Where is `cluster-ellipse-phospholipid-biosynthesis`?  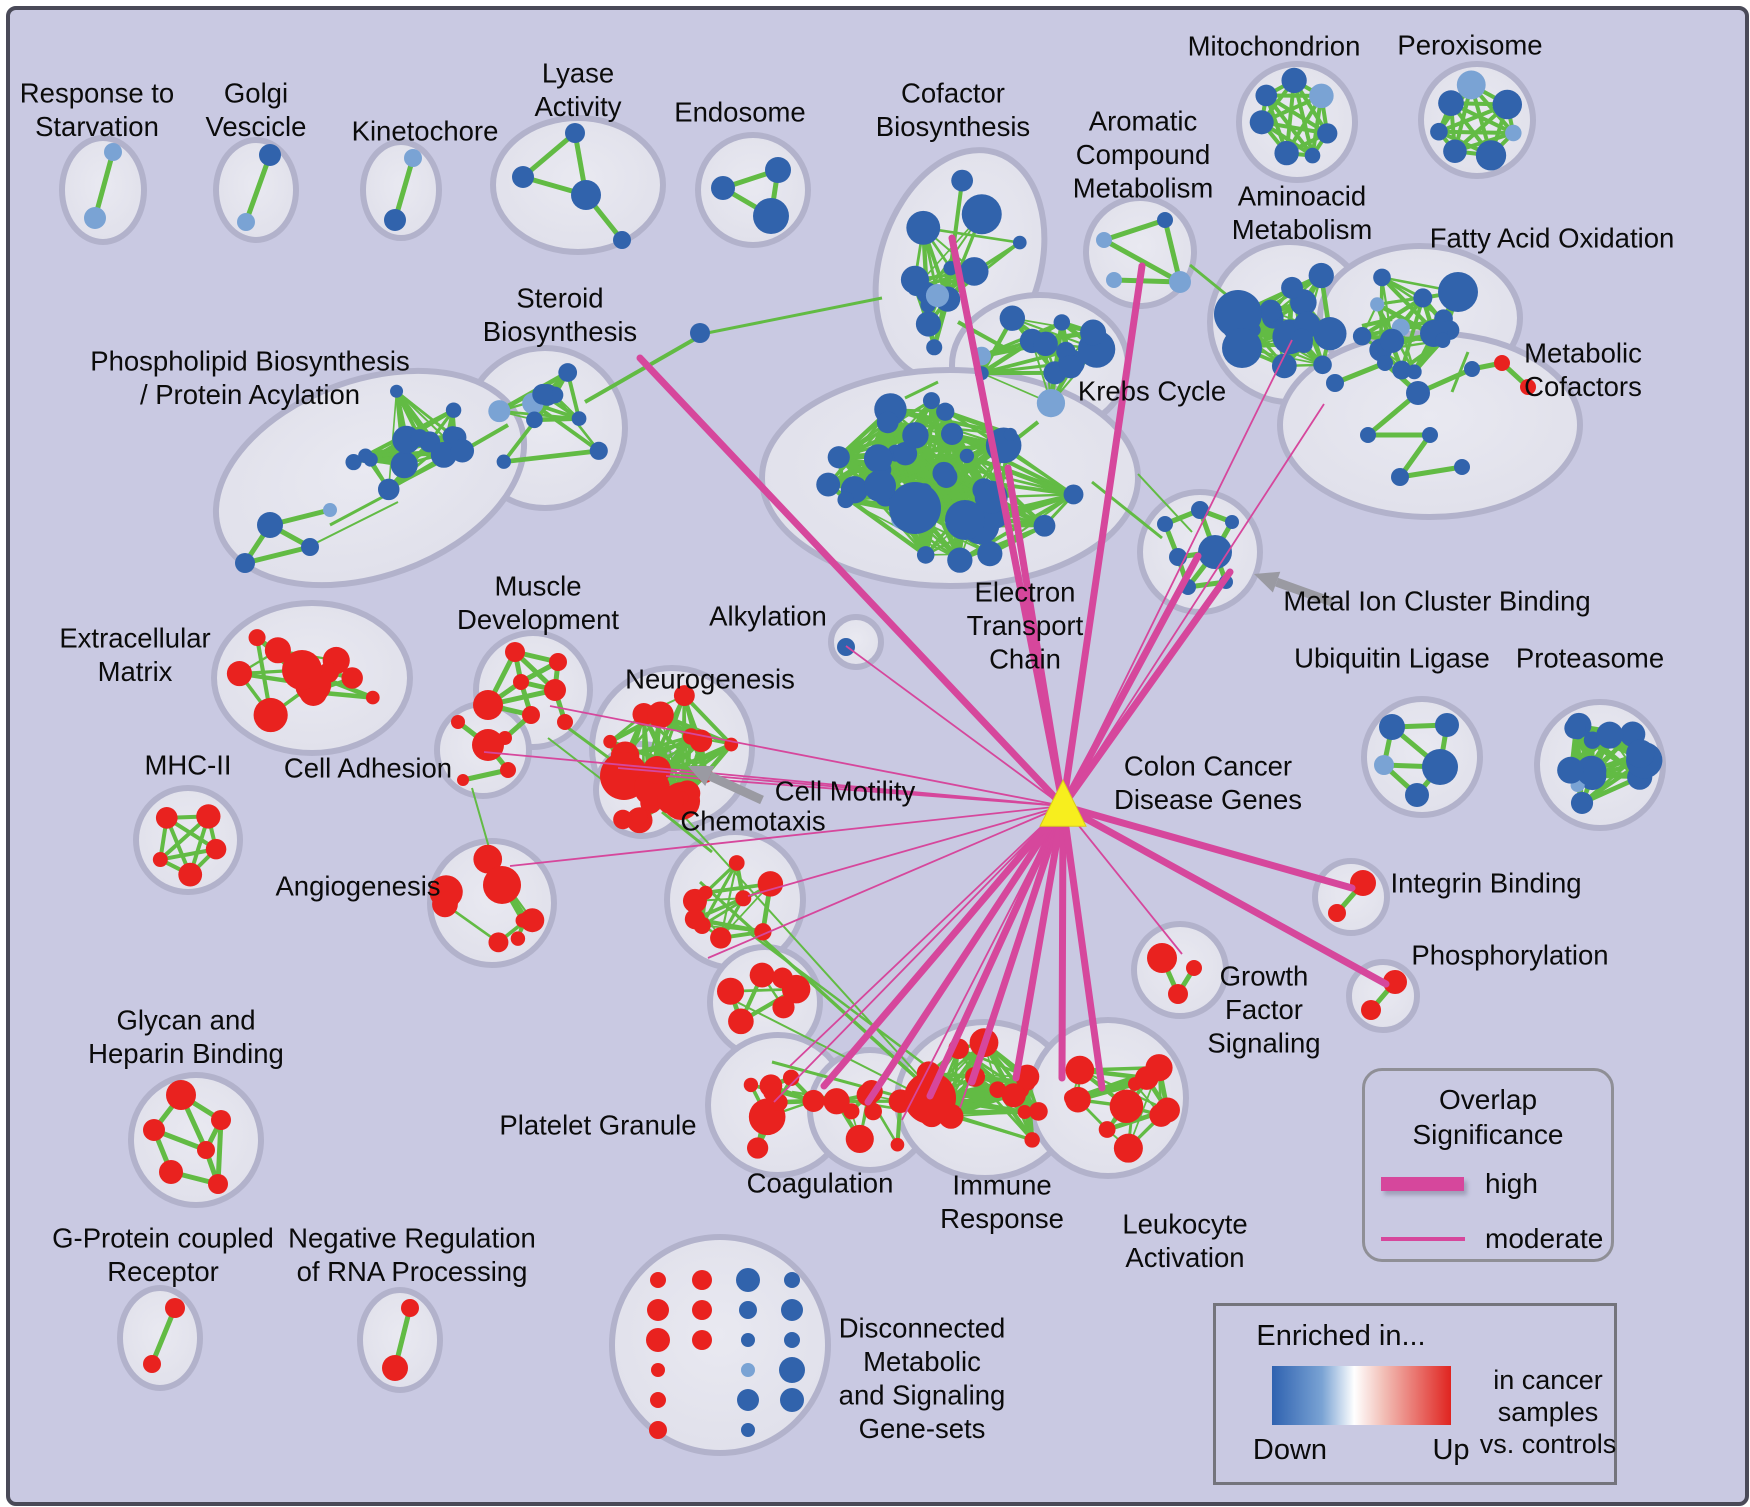 cluster-ellipse-phospholipid-biosynthesis is located at coordinates (370, 478).